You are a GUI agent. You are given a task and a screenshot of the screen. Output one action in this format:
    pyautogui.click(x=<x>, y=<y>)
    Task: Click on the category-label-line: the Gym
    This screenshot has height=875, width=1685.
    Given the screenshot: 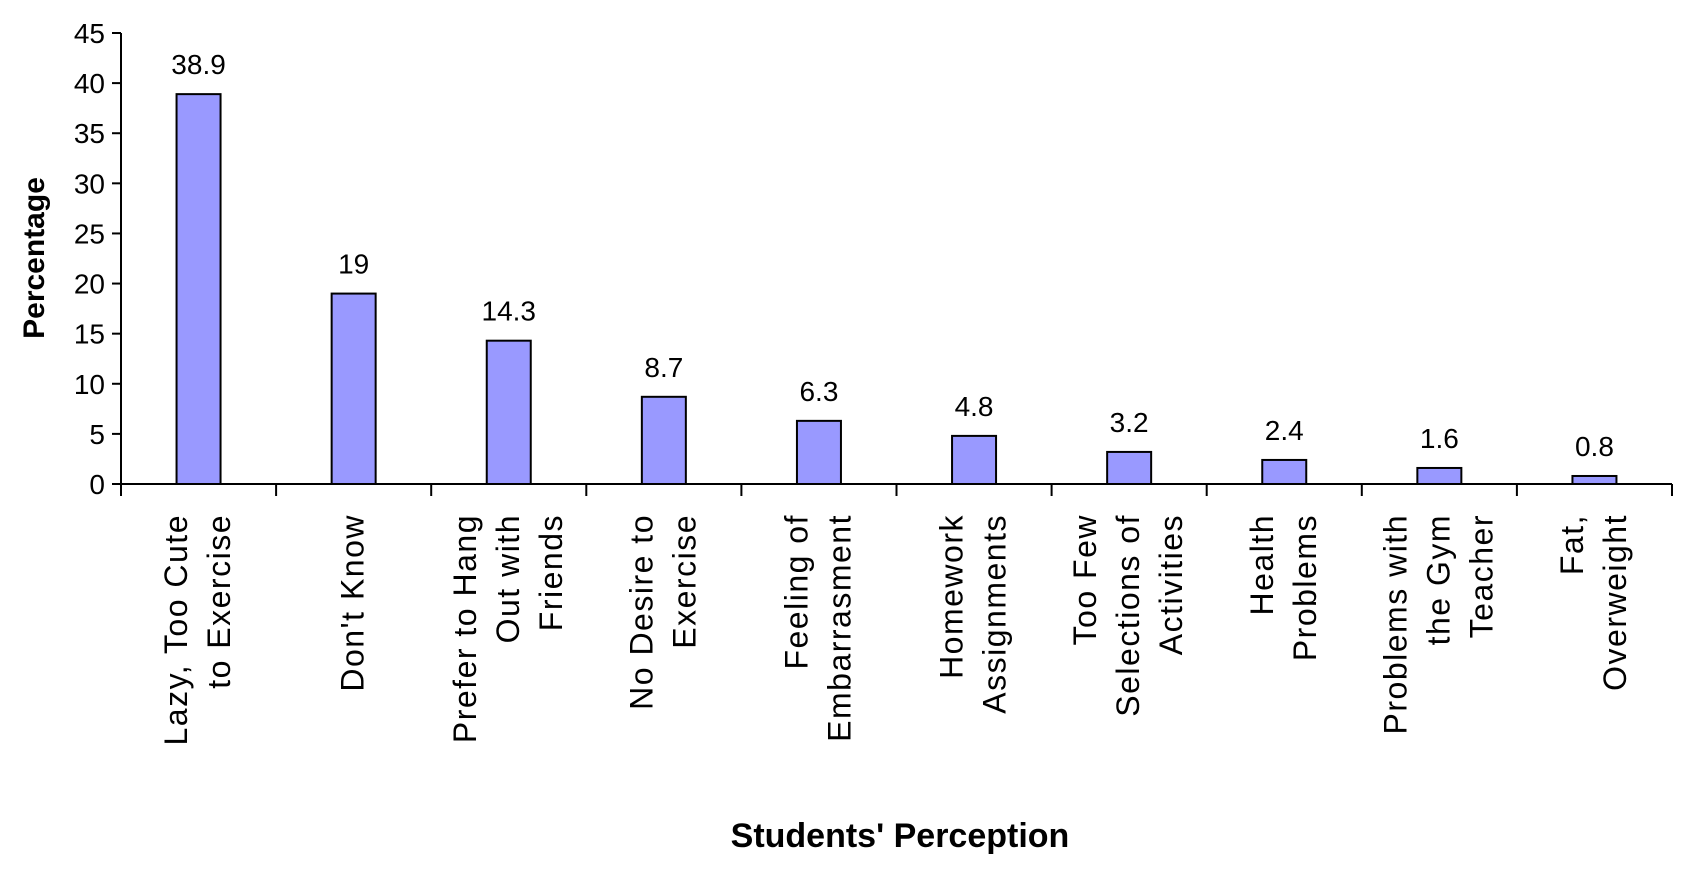 What is the action you would take?
    pyautogui.click(x=1438, y=579)
    